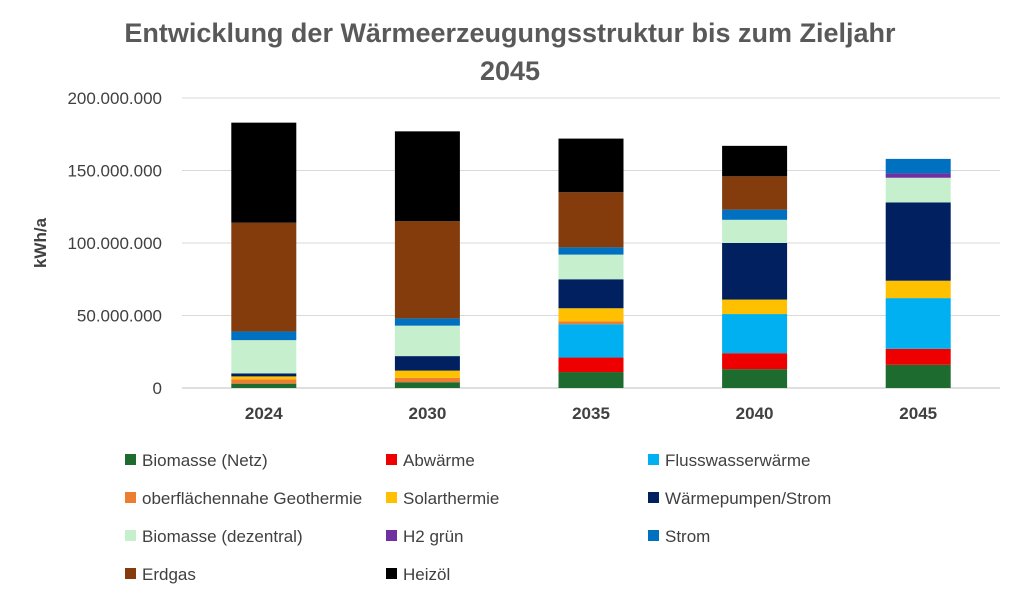 This screenshot has height=595, width=1018. I want to click on x-tick-labels: 2024 2030 2035 2040 2045, so click(591, 413).